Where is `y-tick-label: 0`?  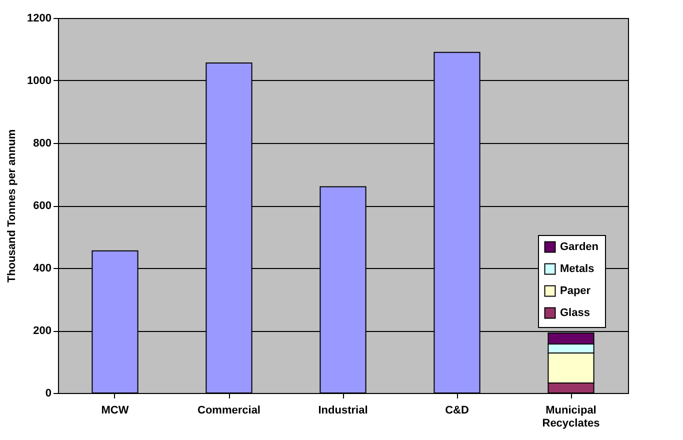 y-tick-label: 0 is located at coordinates (48, 394).